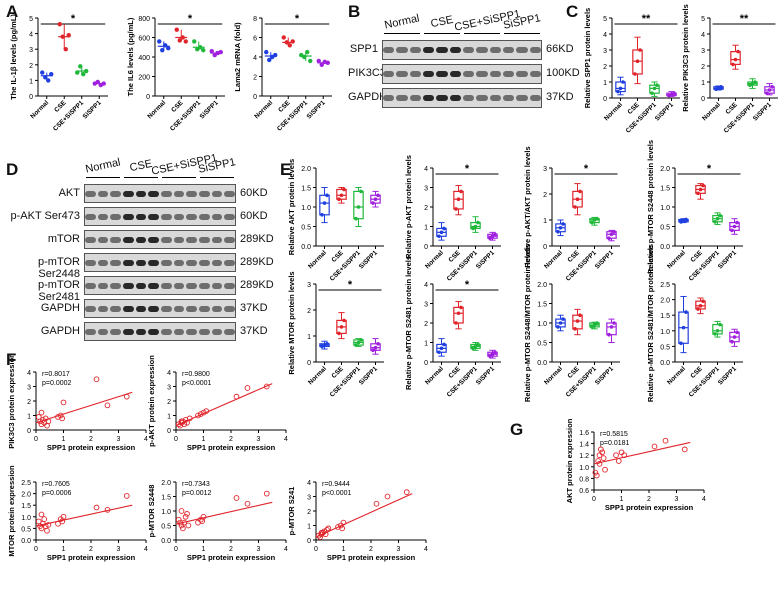 The image size is (784, 599). What do you see at coordinates (91, 546) in the screenshot?
I see `chart-f3-xticks: 0 1 2 3 4` at bounding box center [91, 546].